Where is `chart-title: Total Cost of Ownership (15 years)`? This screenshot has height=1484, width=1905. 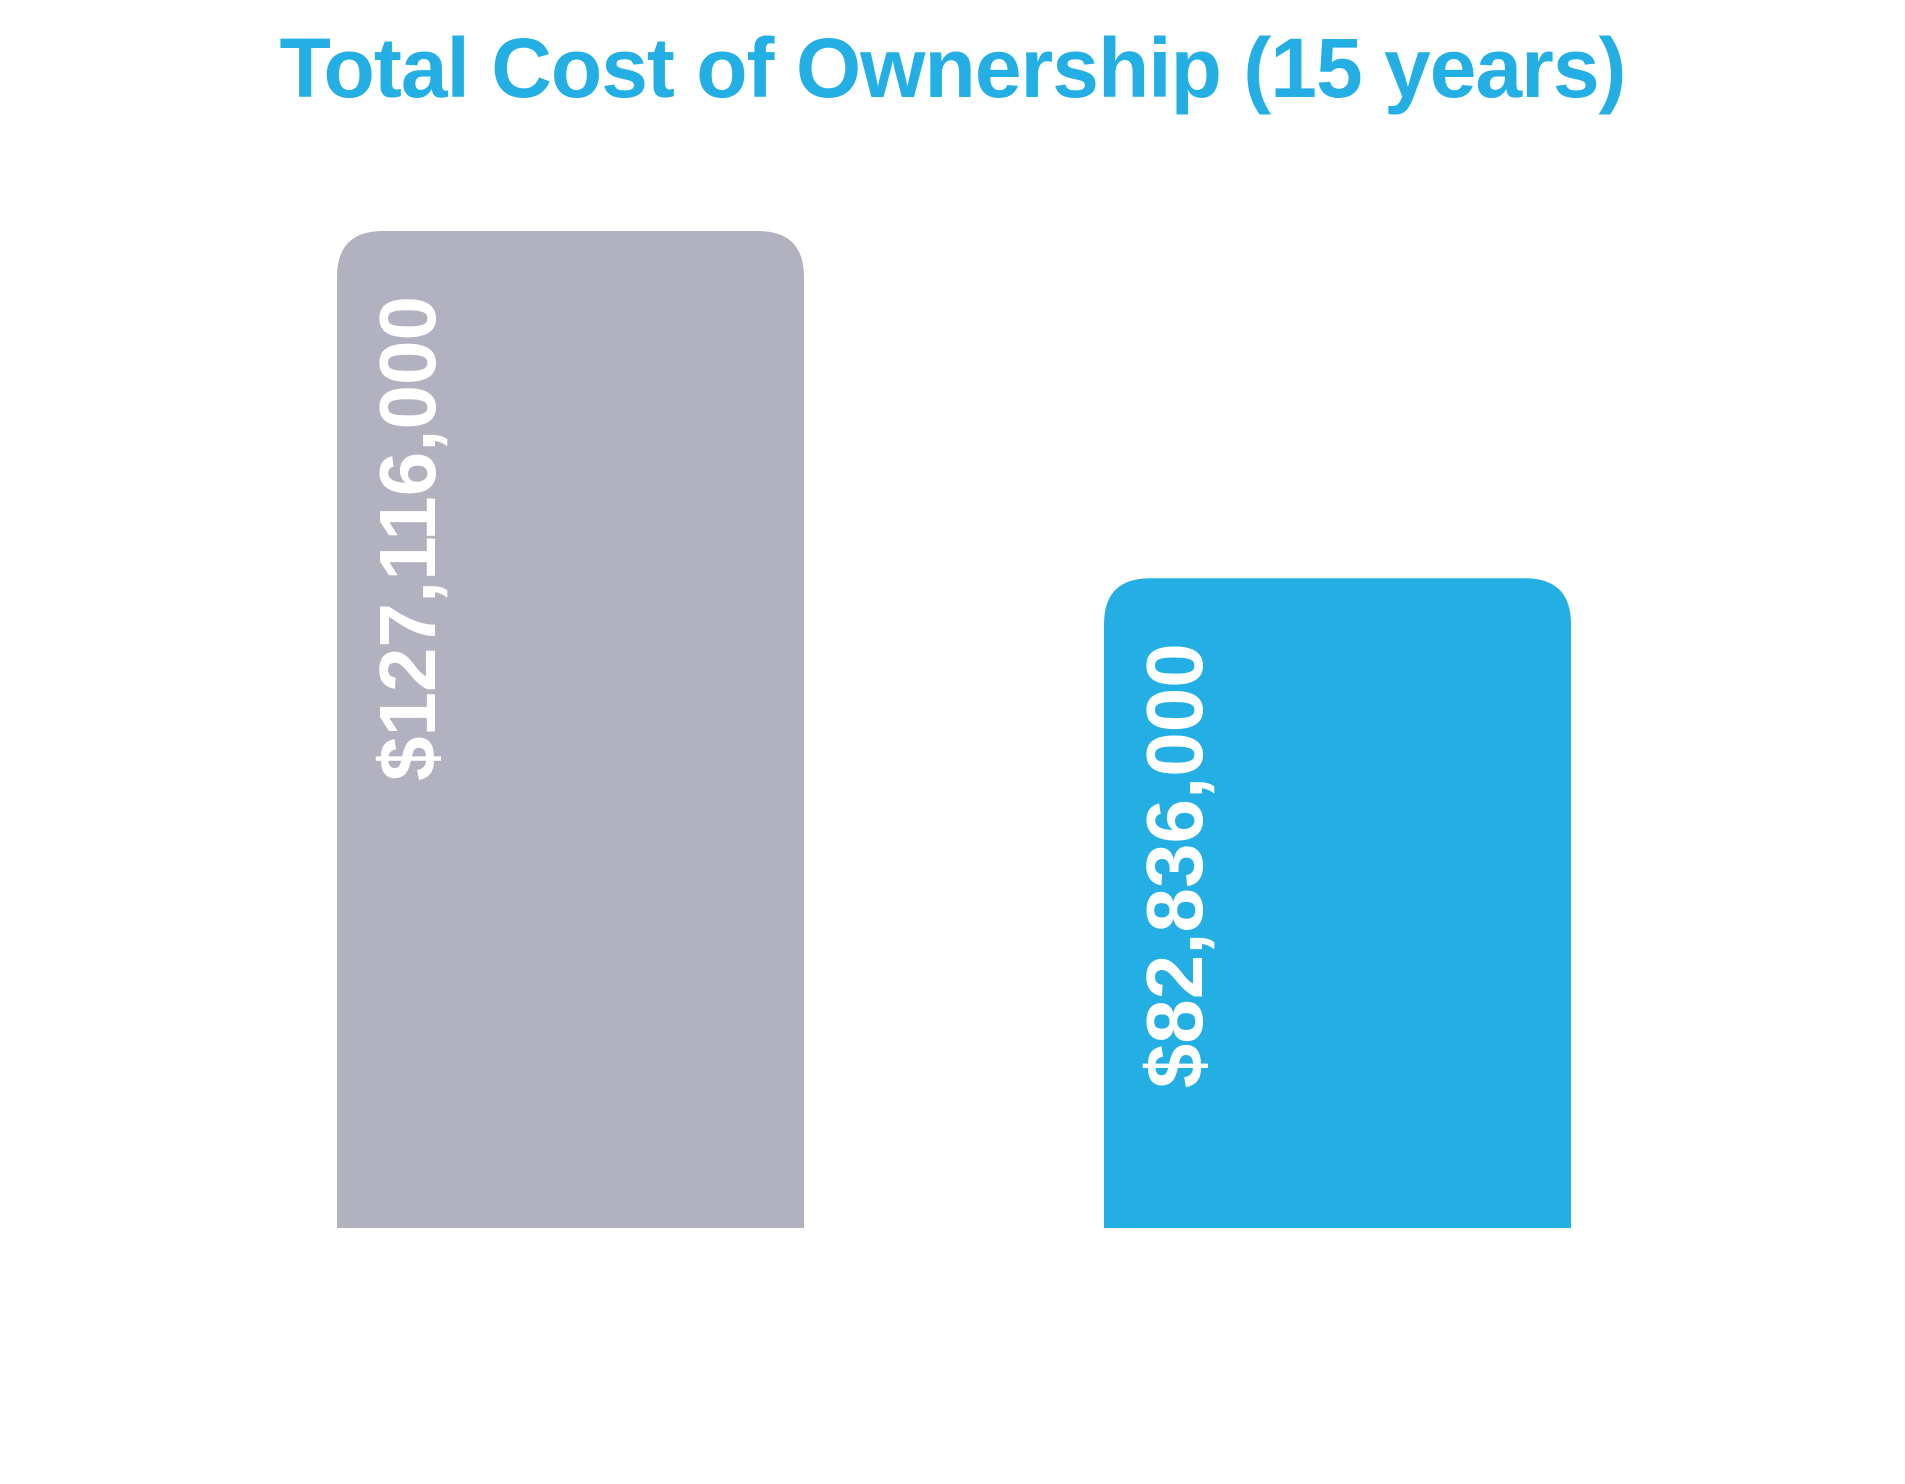
chart-title: Total Cost of Ownership (15 years) is located at coordinates (952, 68).